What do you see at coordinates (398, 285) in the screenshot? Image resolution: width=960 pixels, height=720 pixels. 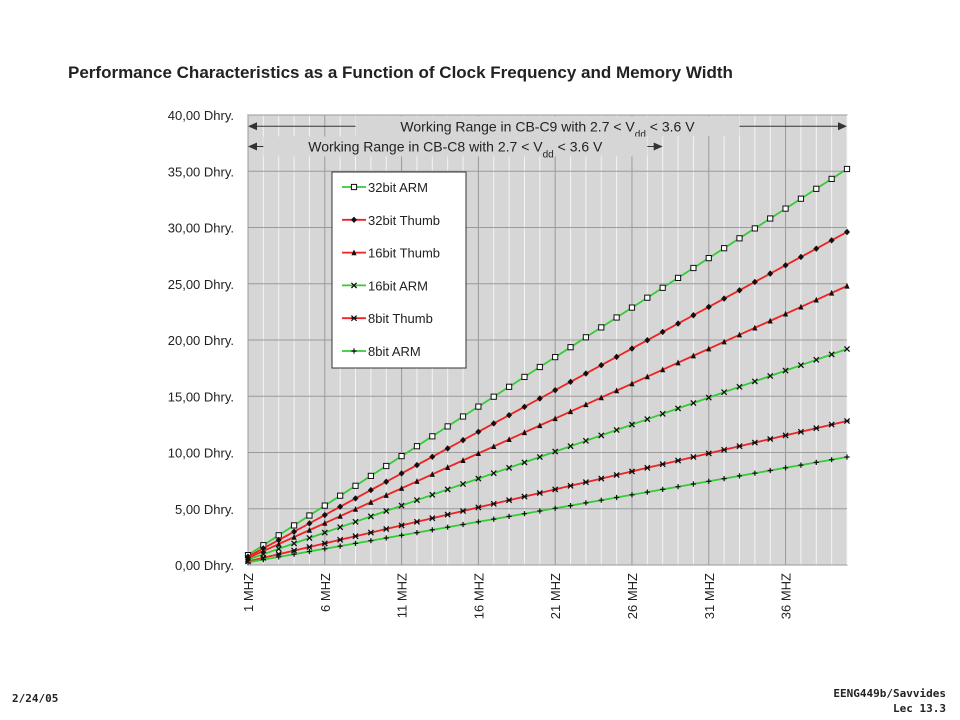 I see `legend-label: 16bit ARM` at bounding box center [398, 285].